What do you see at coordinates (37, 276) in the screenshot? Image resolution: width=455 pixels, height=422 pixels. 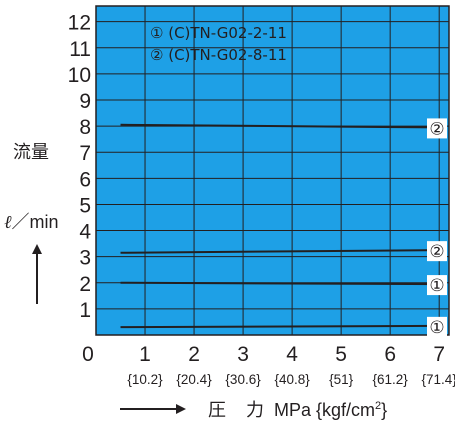 I see `y-axis-arrow` at bounding box center [37, 276].